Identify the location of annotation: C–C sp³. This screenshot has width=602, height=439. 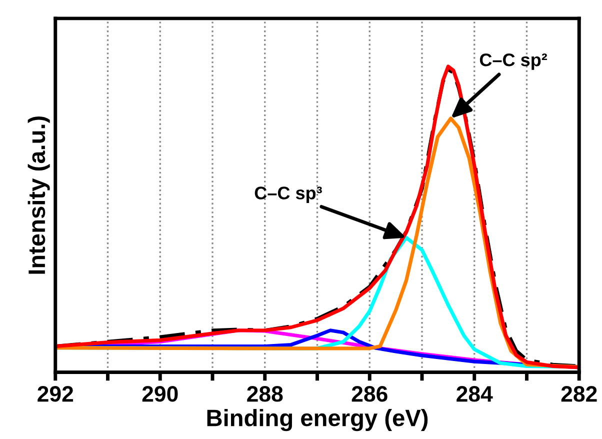
(288, 194).